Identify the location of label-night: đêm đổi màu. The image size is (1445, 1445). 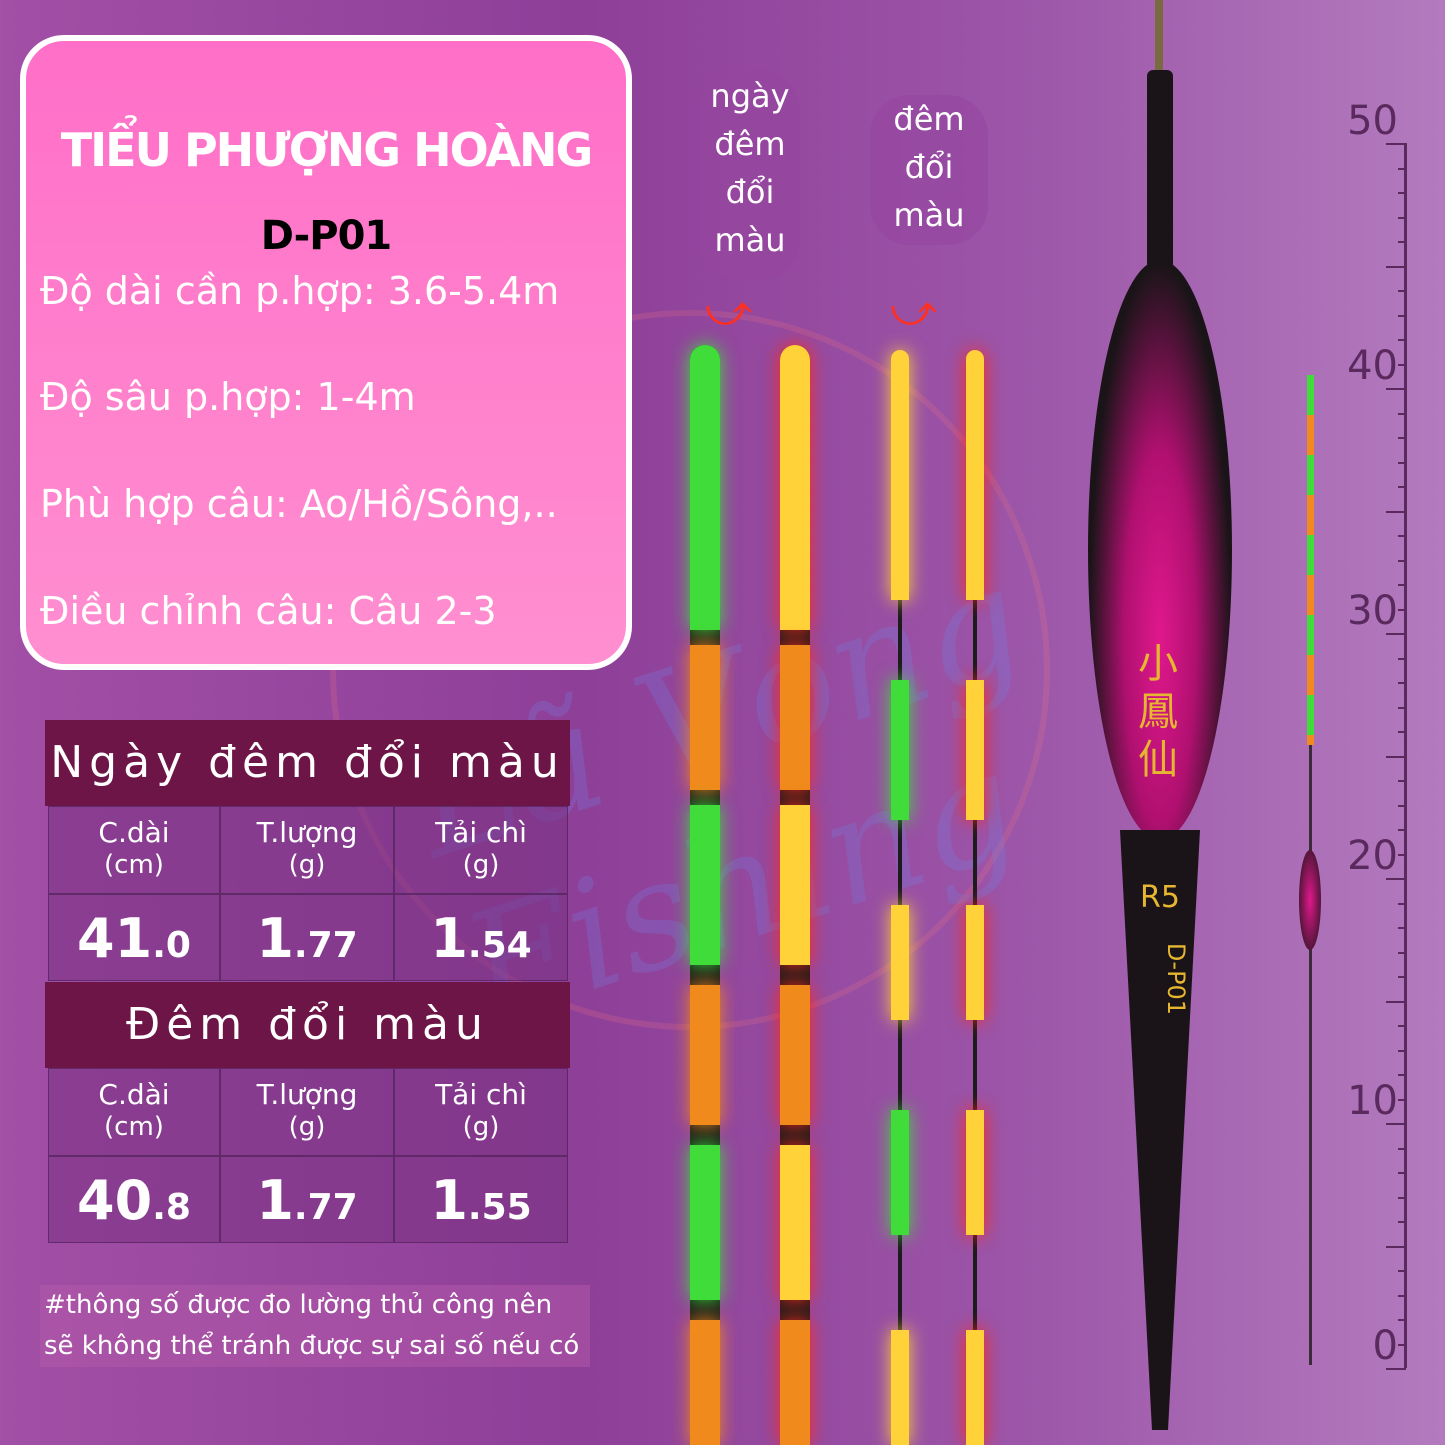
(929, 170).